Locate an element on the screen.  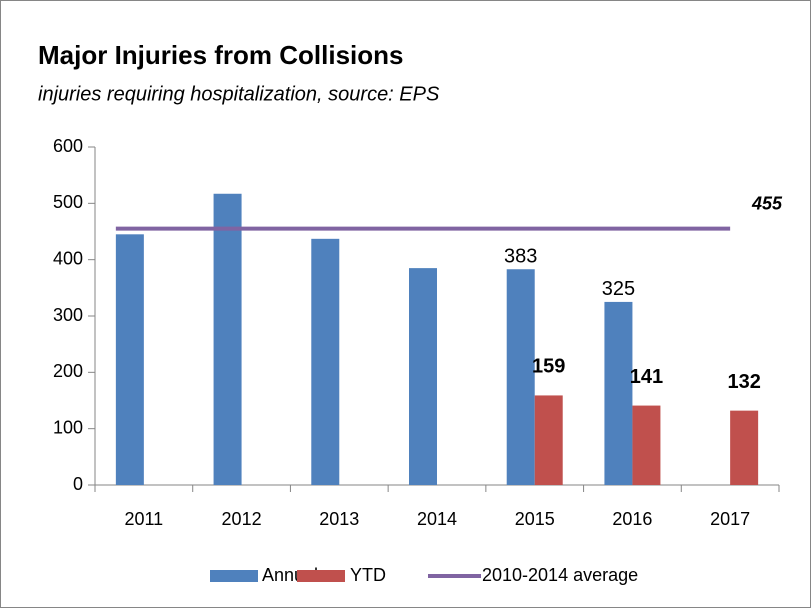
legend-label: YTD is located at coordinates (368, 575).